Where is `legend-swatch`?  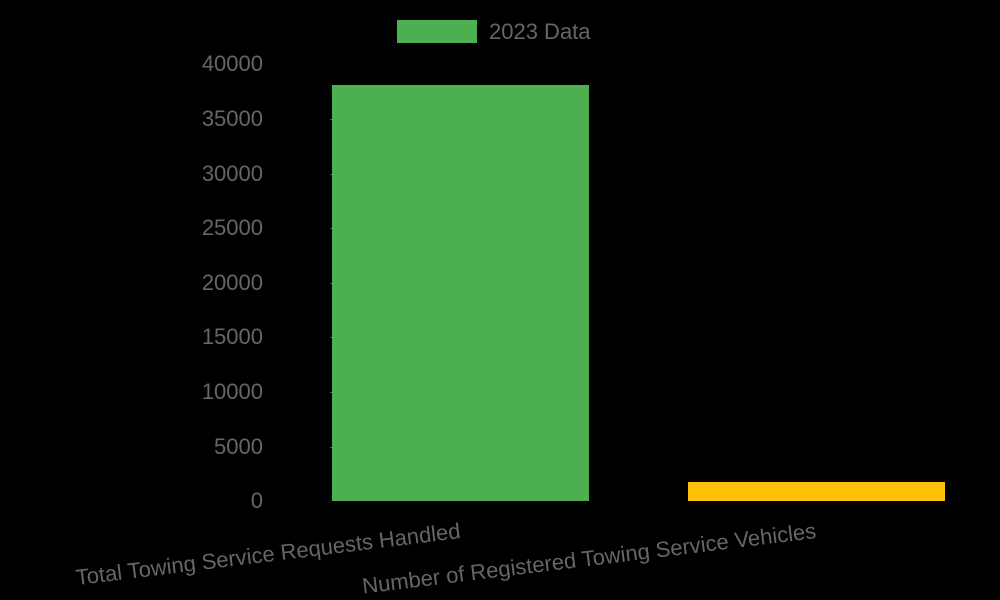 legend-swatch is located at coordinates (437, 31).